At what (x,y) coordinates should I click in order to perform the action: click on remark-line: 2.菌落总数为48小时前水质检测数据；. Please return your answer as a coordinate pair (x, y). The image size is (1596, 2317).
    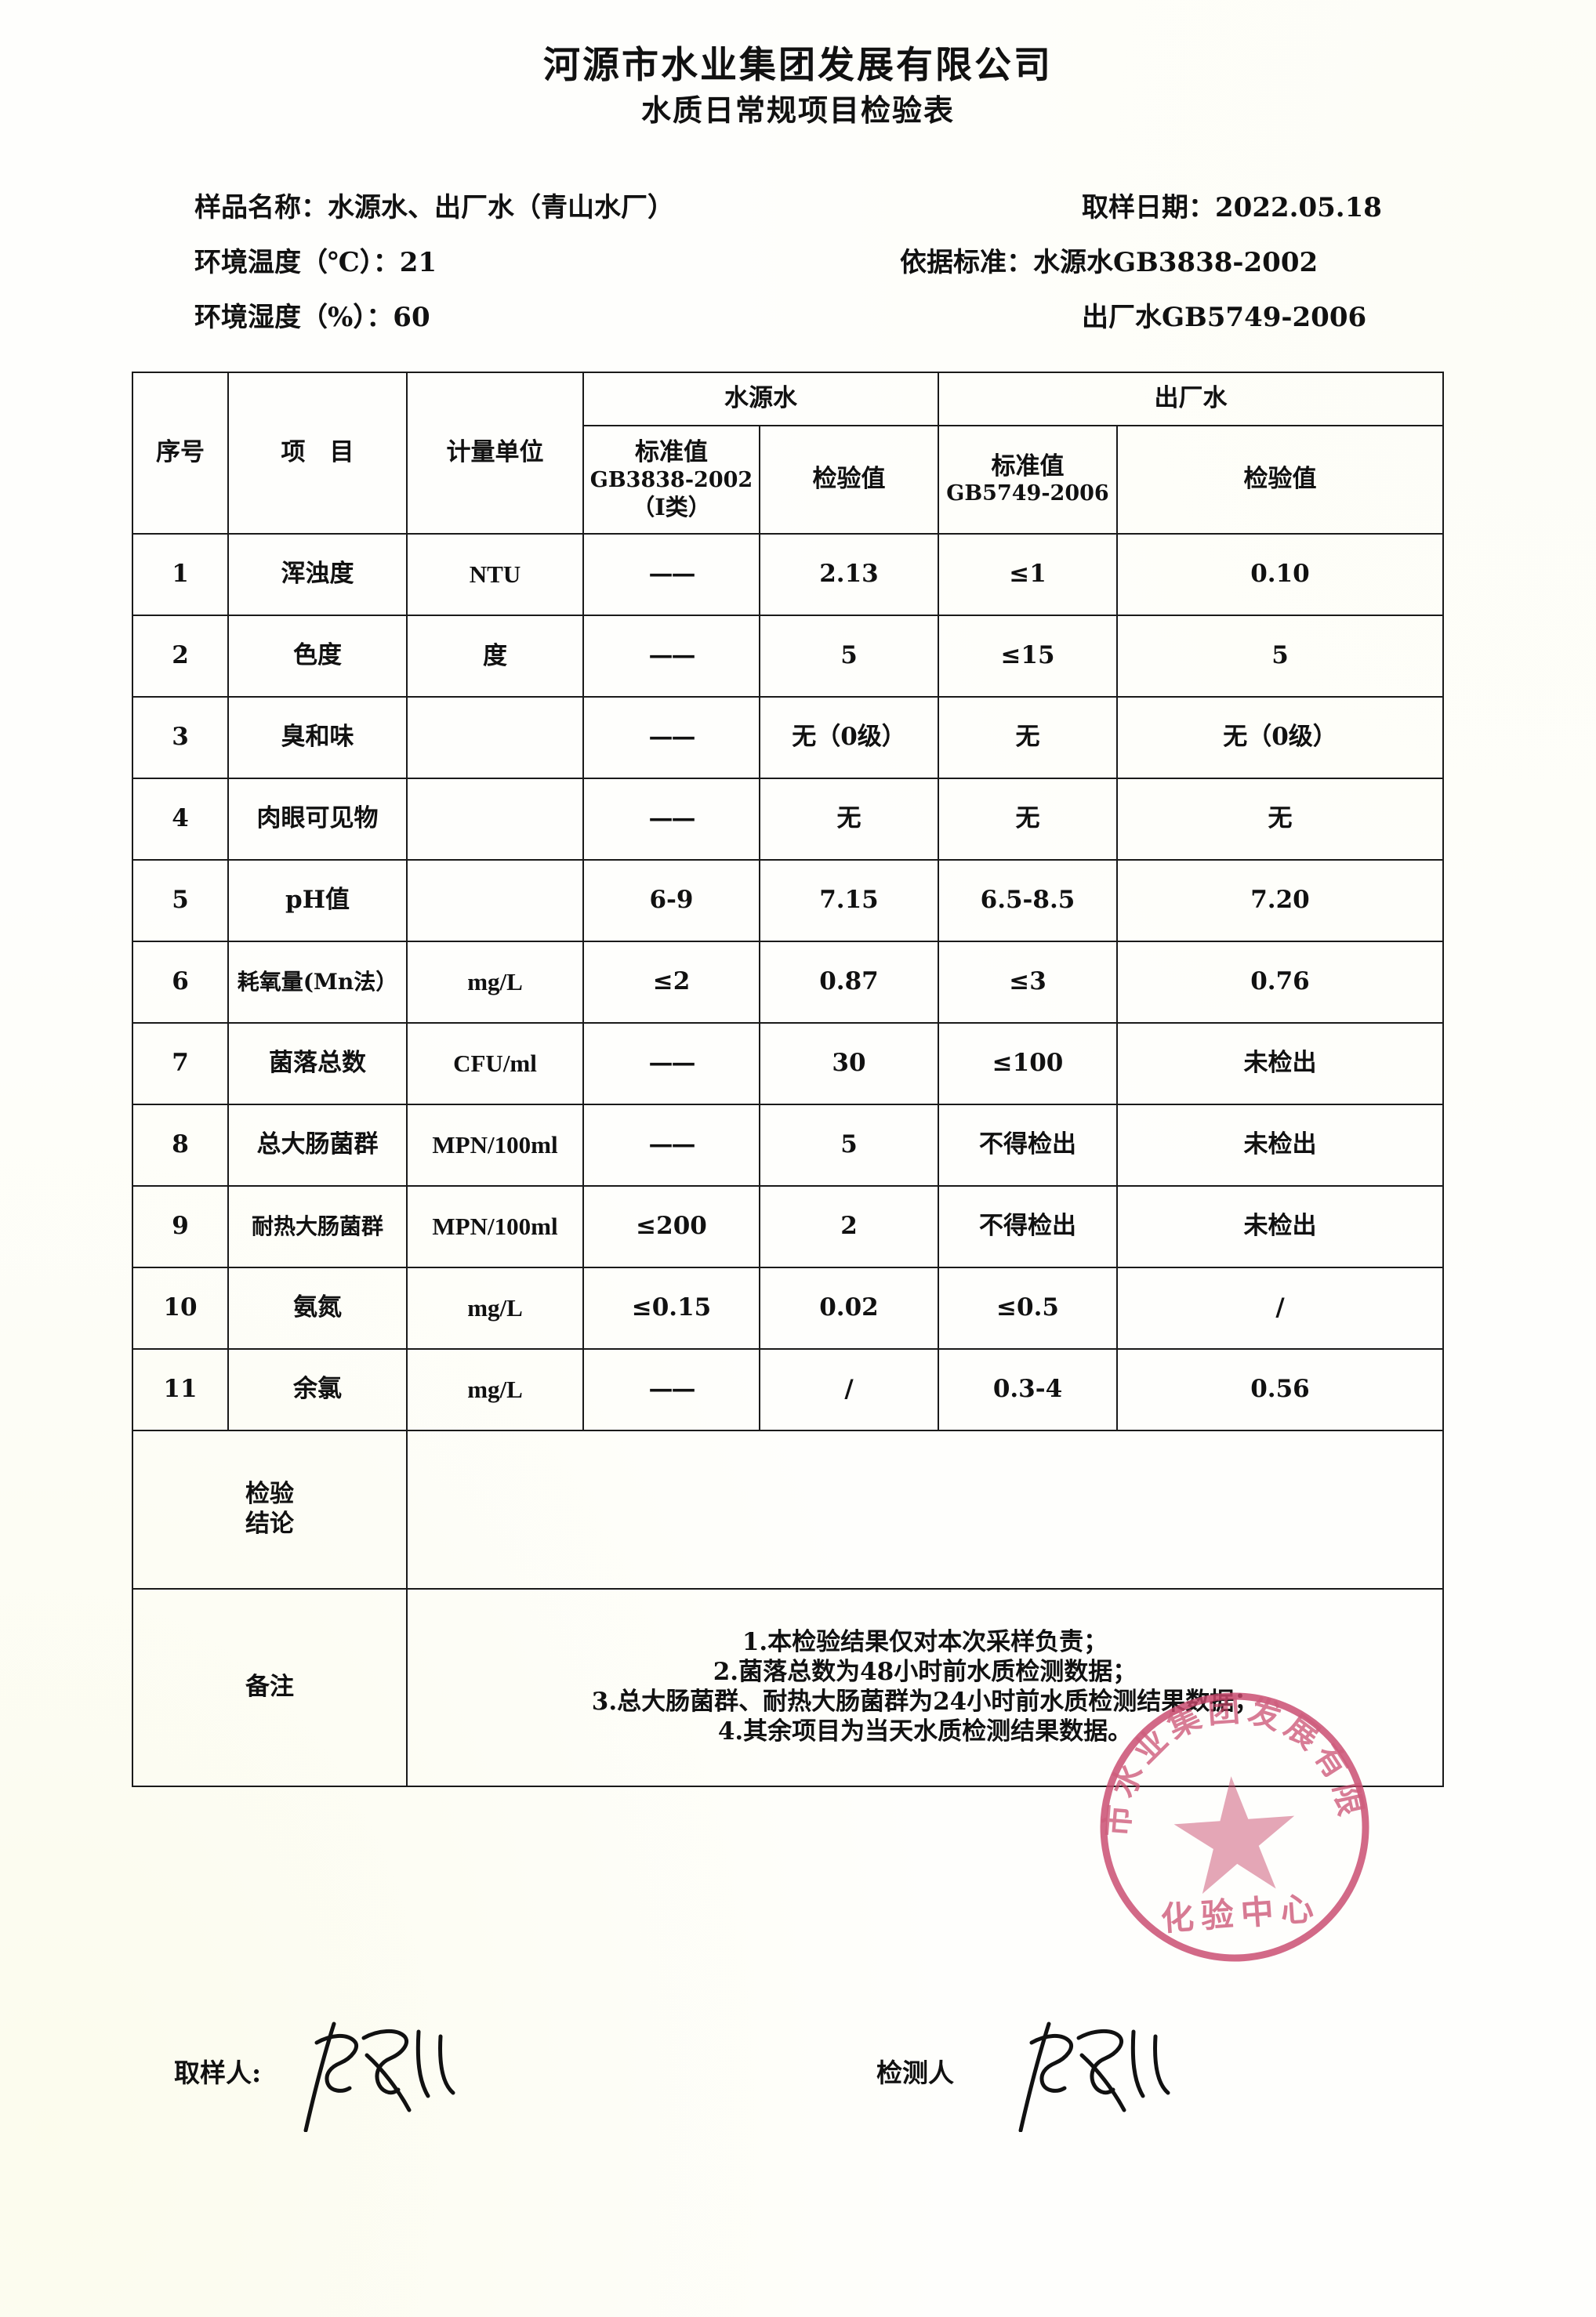
    Looking at the image, I should click on (925, 1673).